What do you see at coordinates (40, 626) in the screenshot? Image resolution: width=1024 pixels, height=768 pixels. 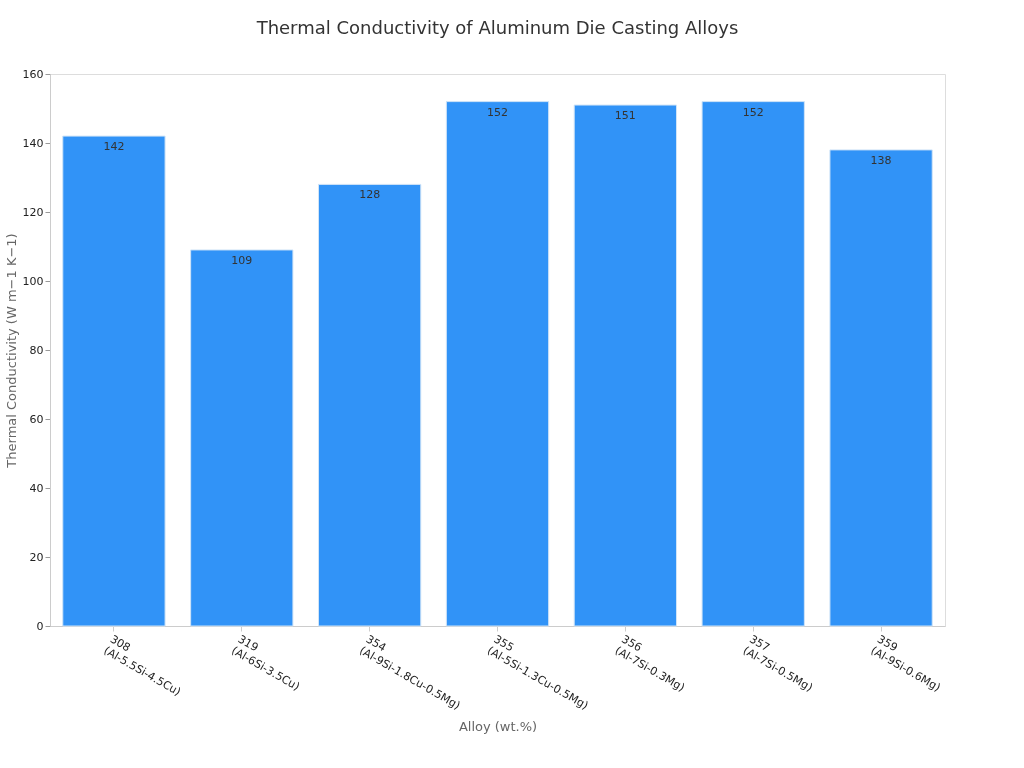 I see `y-tick-label: 0` at bounding box center [40, 626].